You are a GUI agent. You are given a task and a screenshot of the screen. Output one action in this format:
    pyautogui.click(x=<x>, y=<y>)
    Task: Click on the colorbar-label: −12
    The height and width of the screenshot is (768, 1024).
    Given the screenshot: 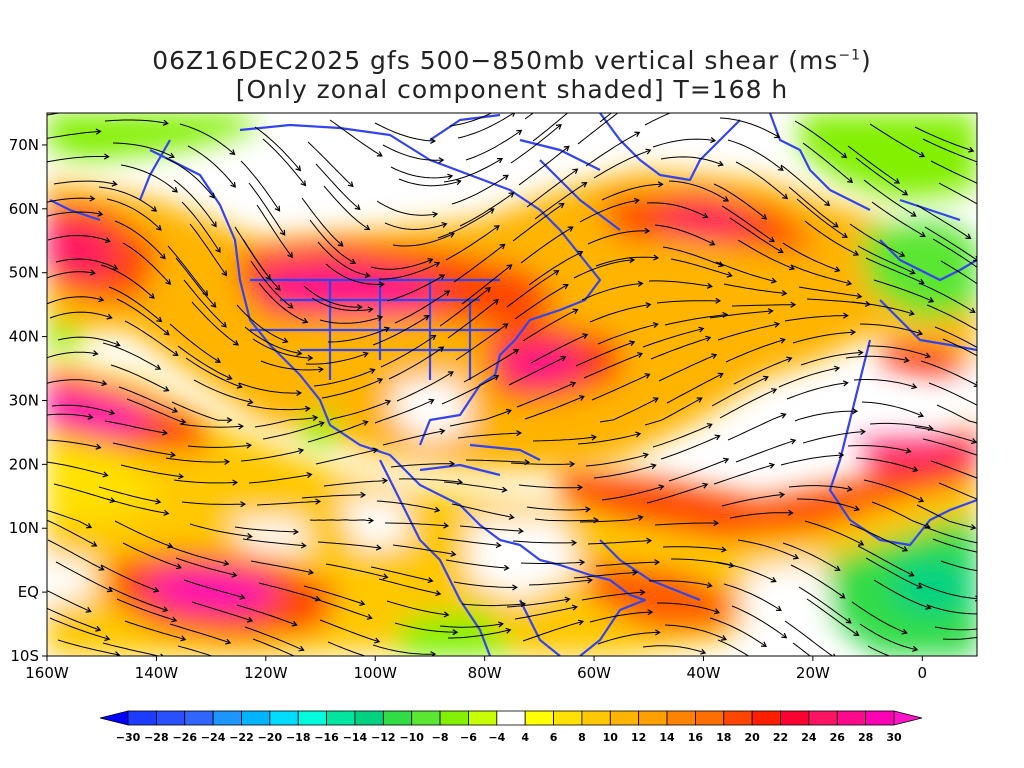 What is the action you would take?
    pyautogui.click(x=383, y=737)
    